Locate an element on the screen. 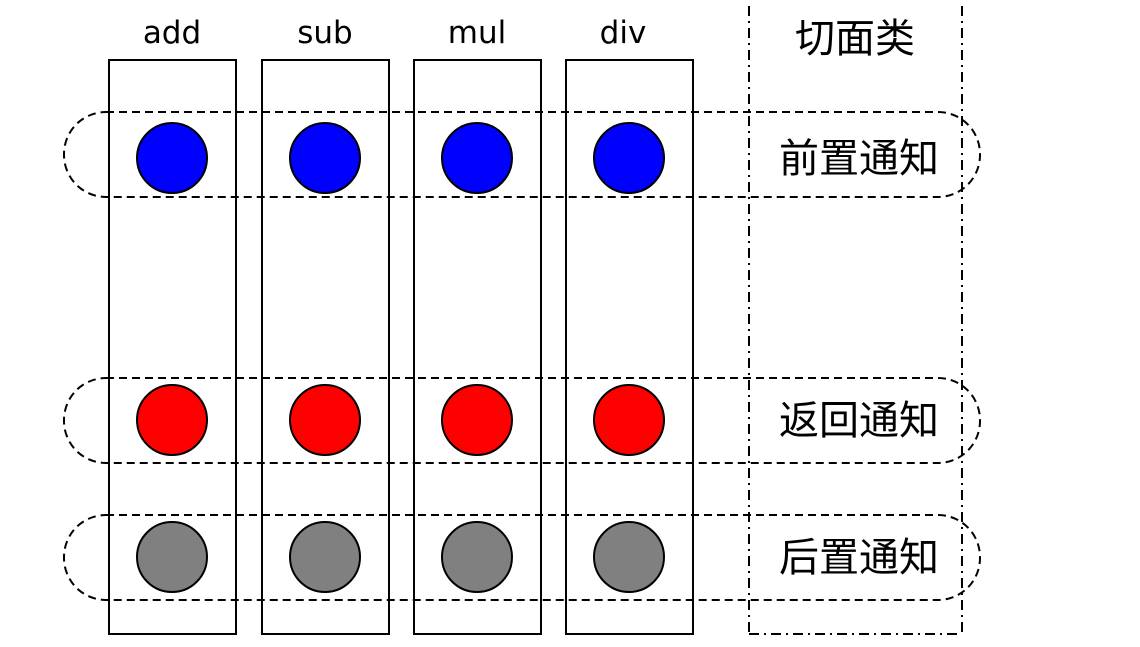  aspect-label: 切面类 is located at coordinates (855, 39).